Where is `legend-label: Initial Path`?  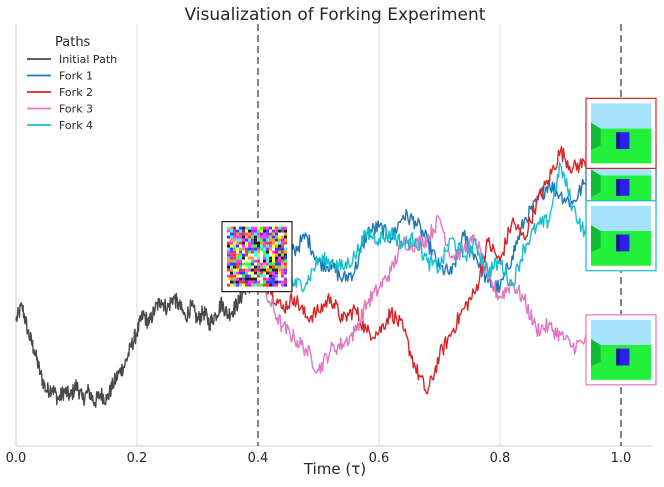
legend-label: Initial Path is located at coordinates (88, 59).